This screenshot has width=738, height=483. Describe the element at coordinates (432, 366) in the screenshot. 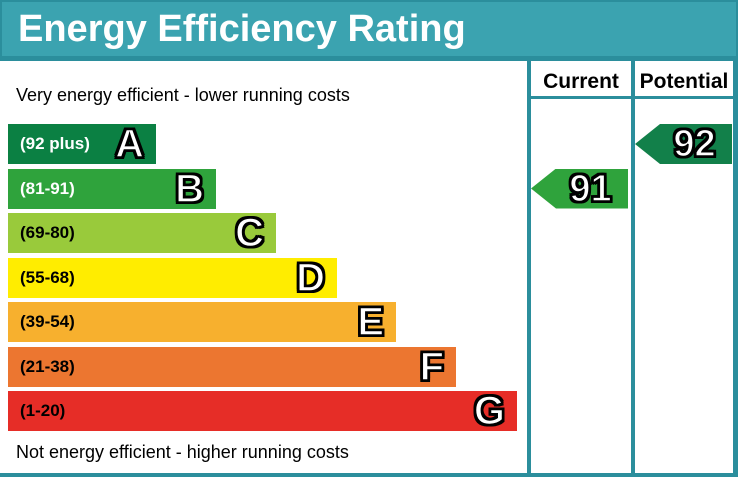

I see `band-letter: F` at that location.